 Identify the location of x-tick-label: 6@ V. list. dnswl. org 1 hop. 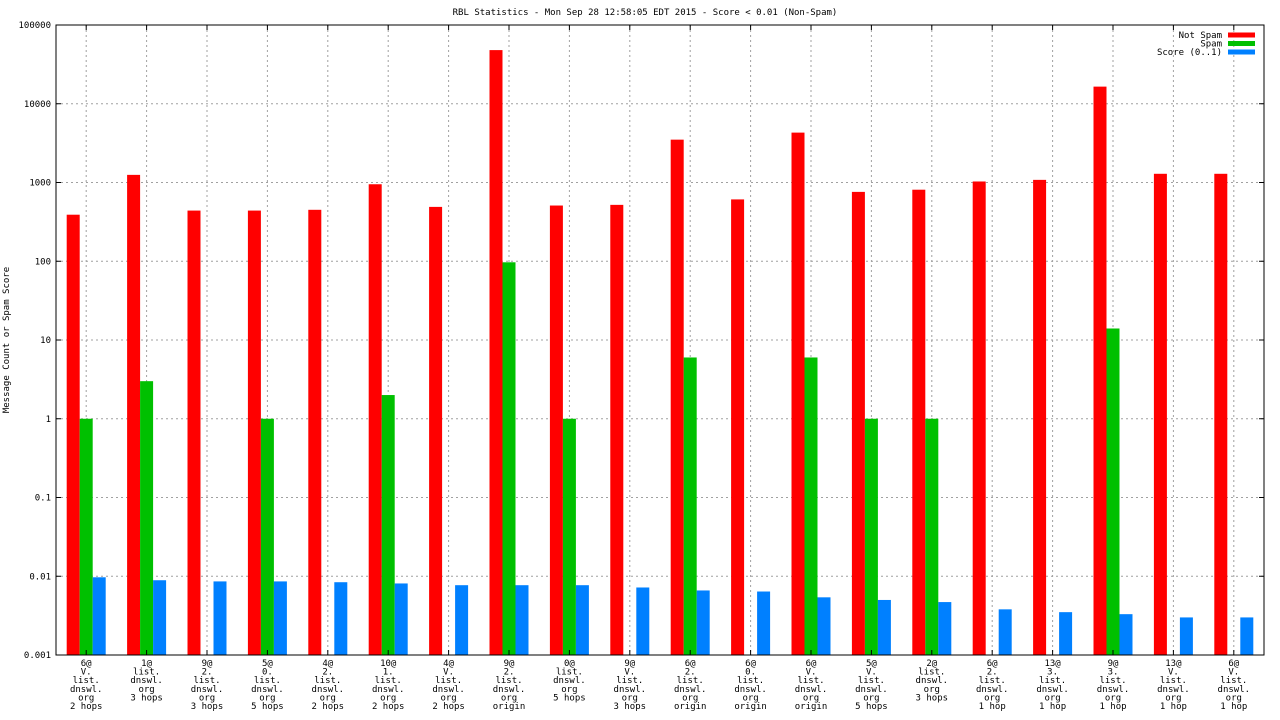
(1234, 685).